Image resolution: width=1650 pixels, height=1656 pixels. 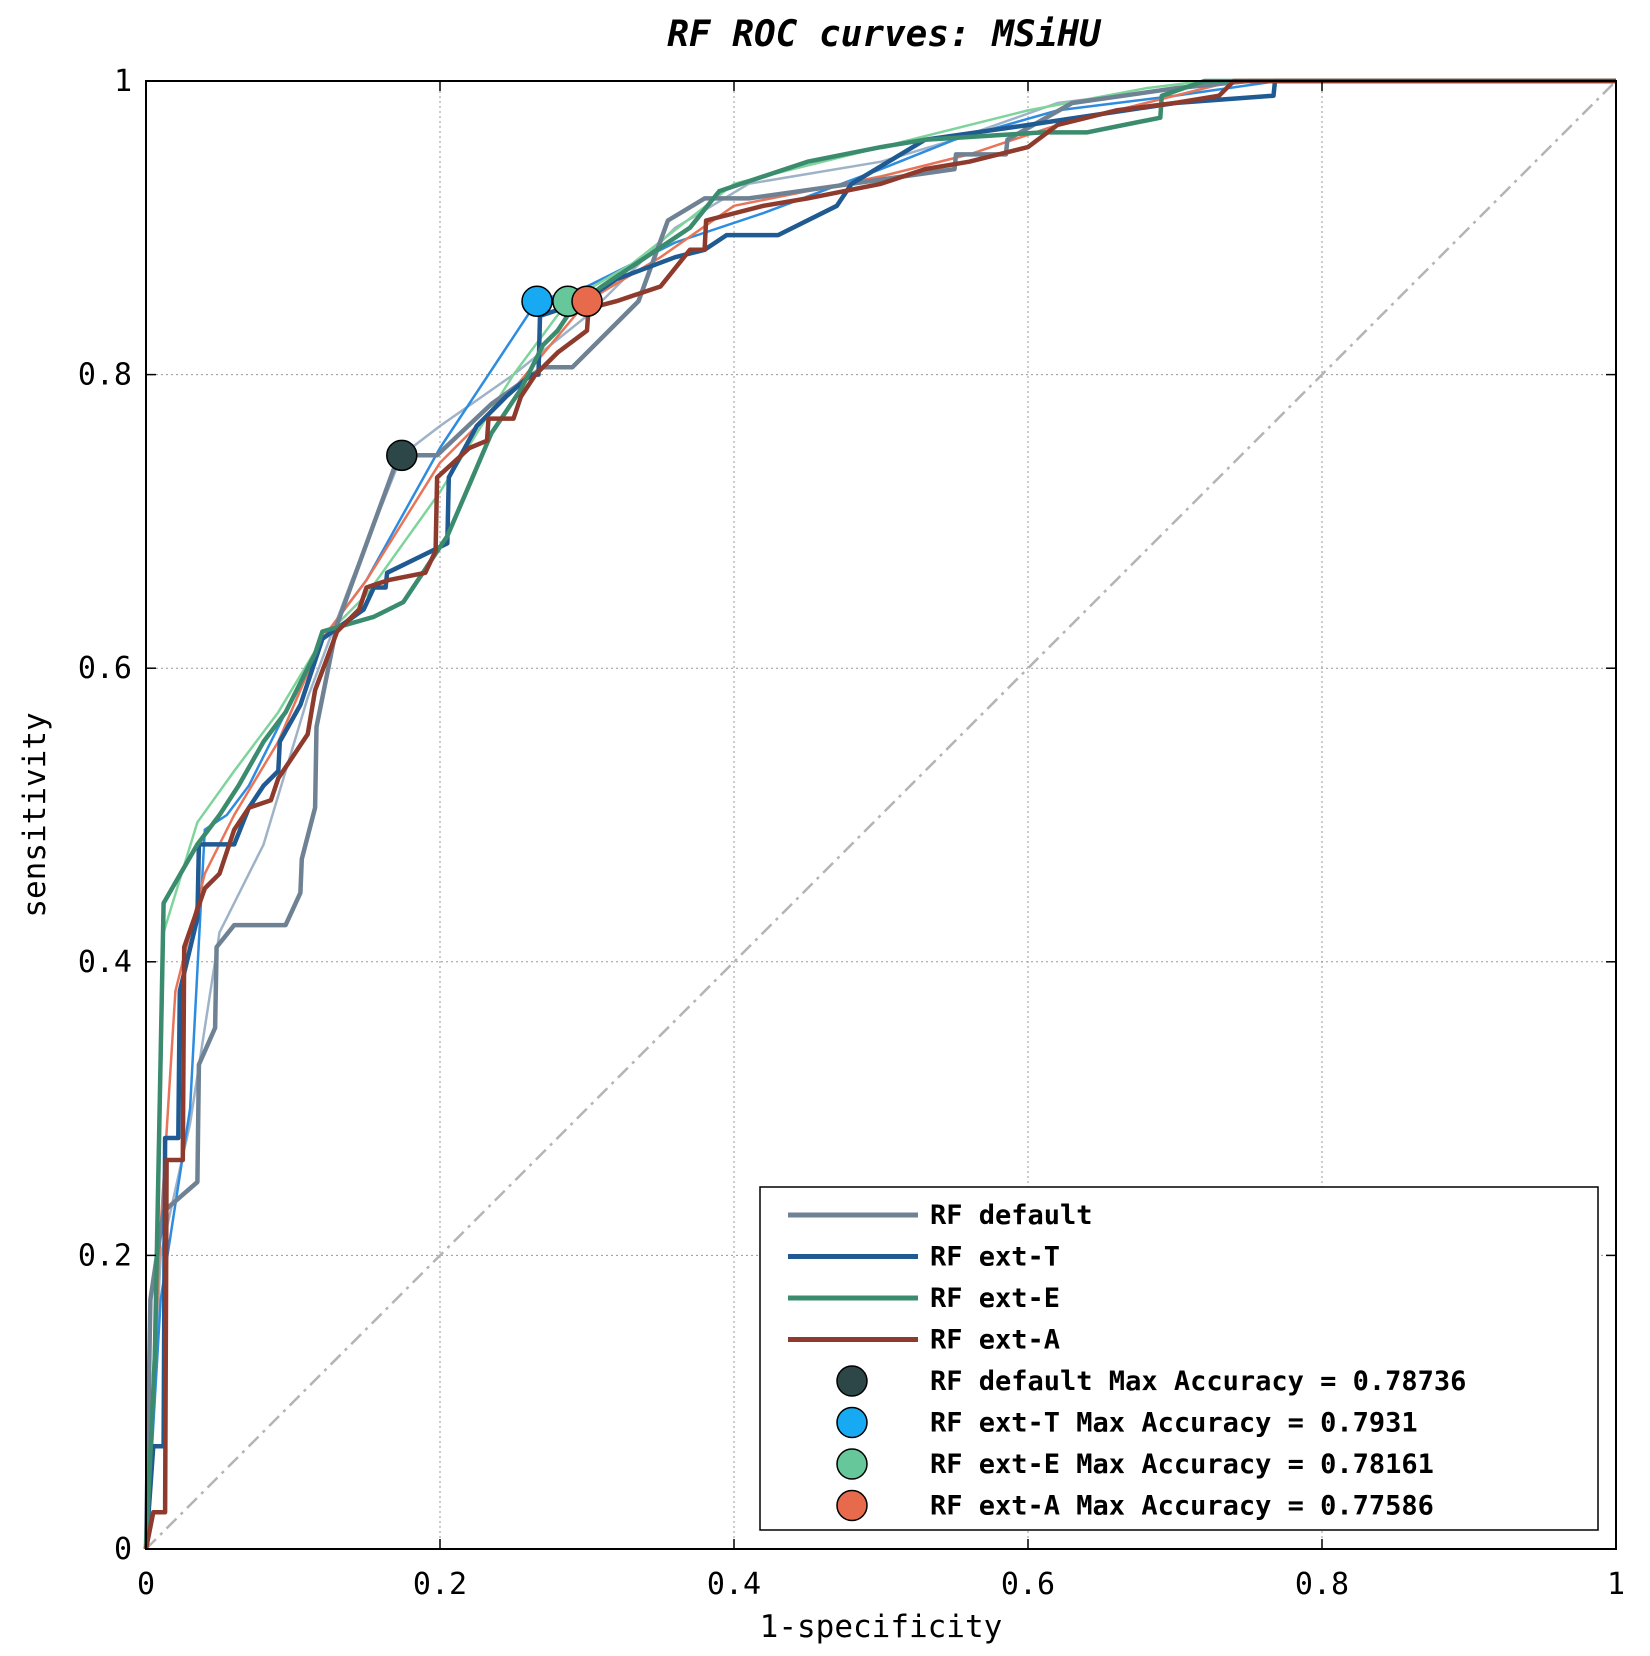 What do you see at coordinates (105, 1255) in the screenshot?
I see `y-tick-label: 0.2` at bounding box center [105, 1255].